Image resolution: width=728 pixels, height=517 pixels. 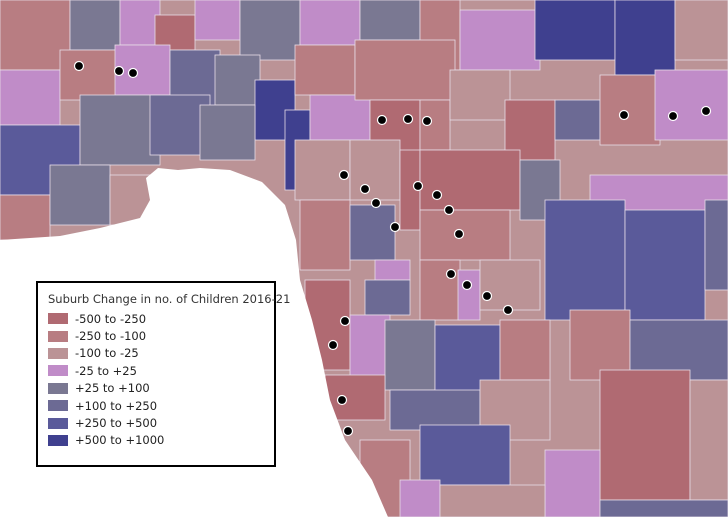 I want to click on legend-label: -250 to -100, so click(x=111, y=336).